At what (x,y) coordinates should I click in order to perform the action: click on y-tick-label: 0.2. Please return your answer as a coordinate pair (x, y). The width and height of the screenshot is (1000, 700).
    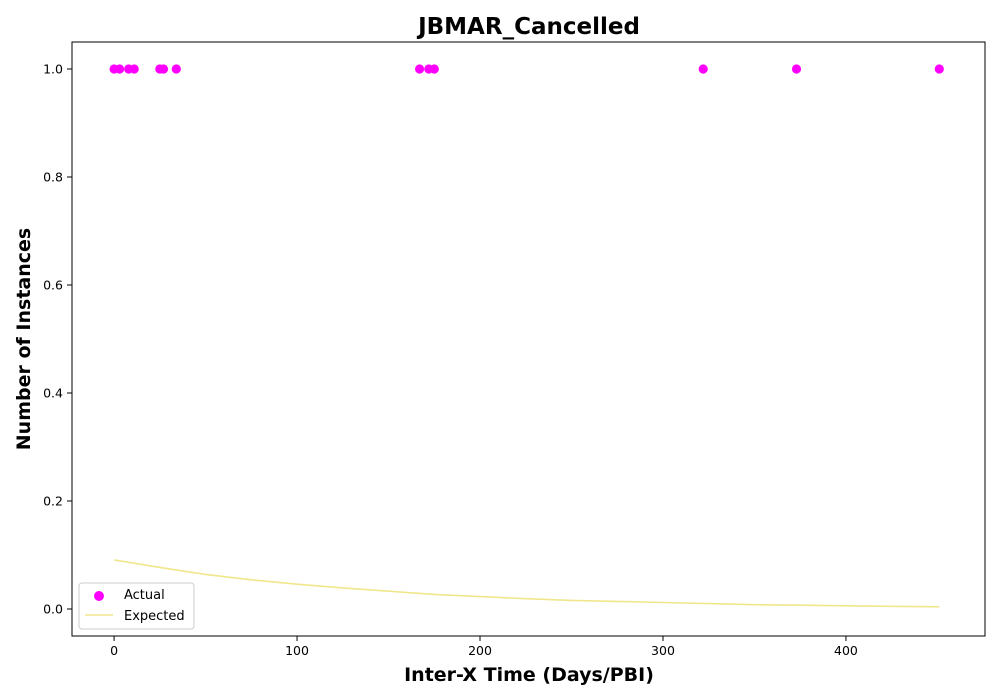
    Looking at the image, I should click on (53, 501).